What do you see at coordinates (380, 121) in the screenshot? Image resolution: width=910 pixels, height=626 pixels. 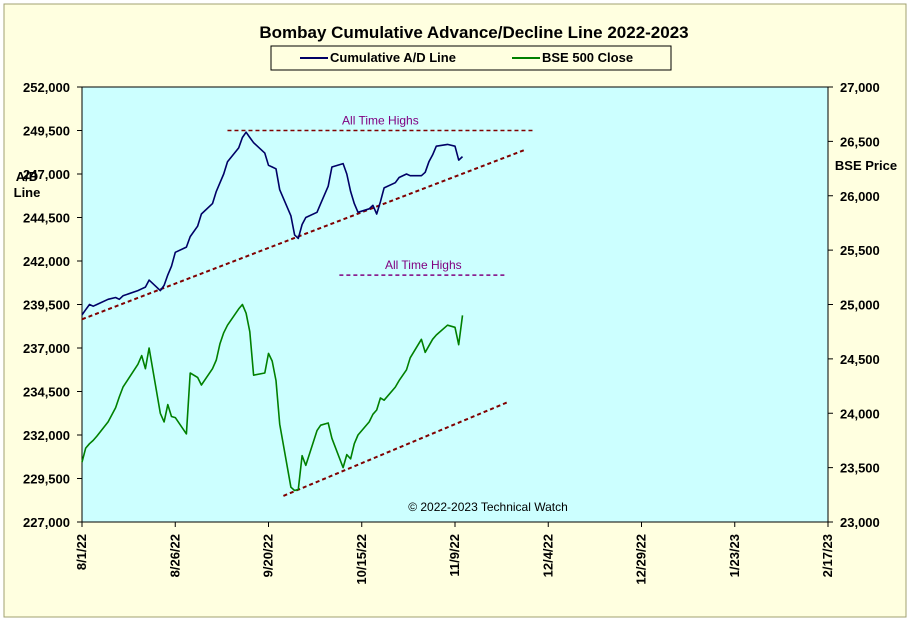 I see `all-time-highs-label-left: All Time Highs` at bounding box center [380, 121].